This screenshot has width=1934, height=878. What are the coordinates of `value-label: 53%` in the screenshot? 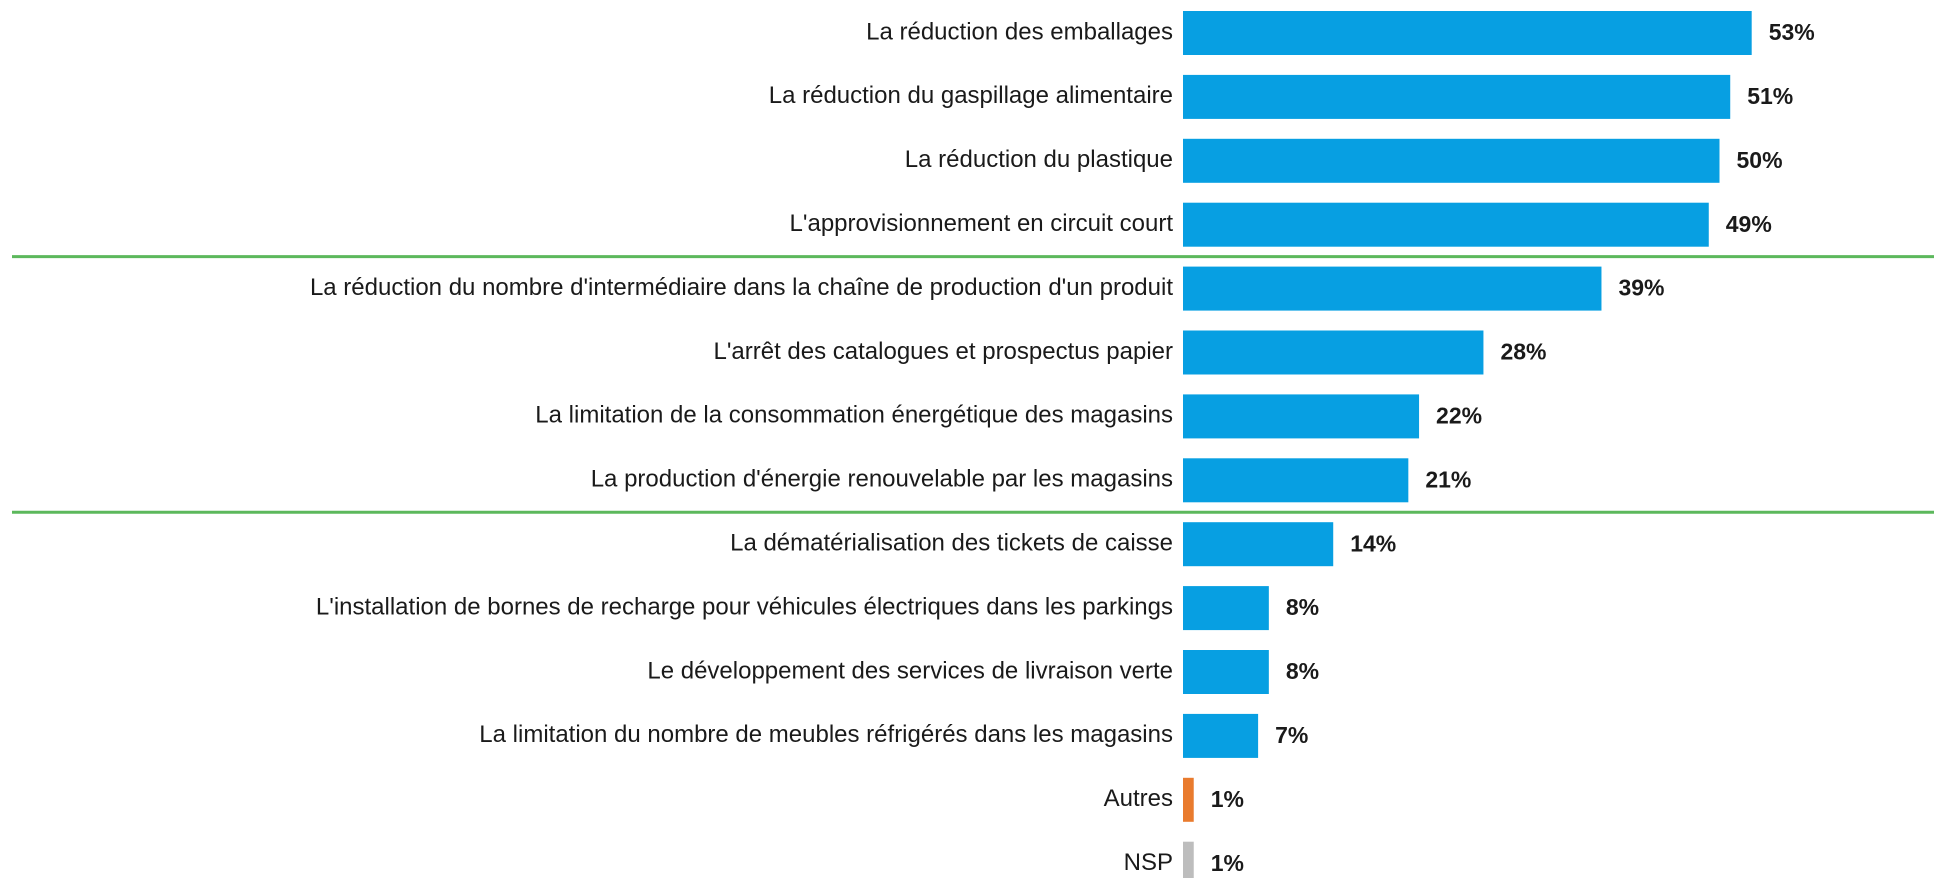 It's located at (1792, 32).